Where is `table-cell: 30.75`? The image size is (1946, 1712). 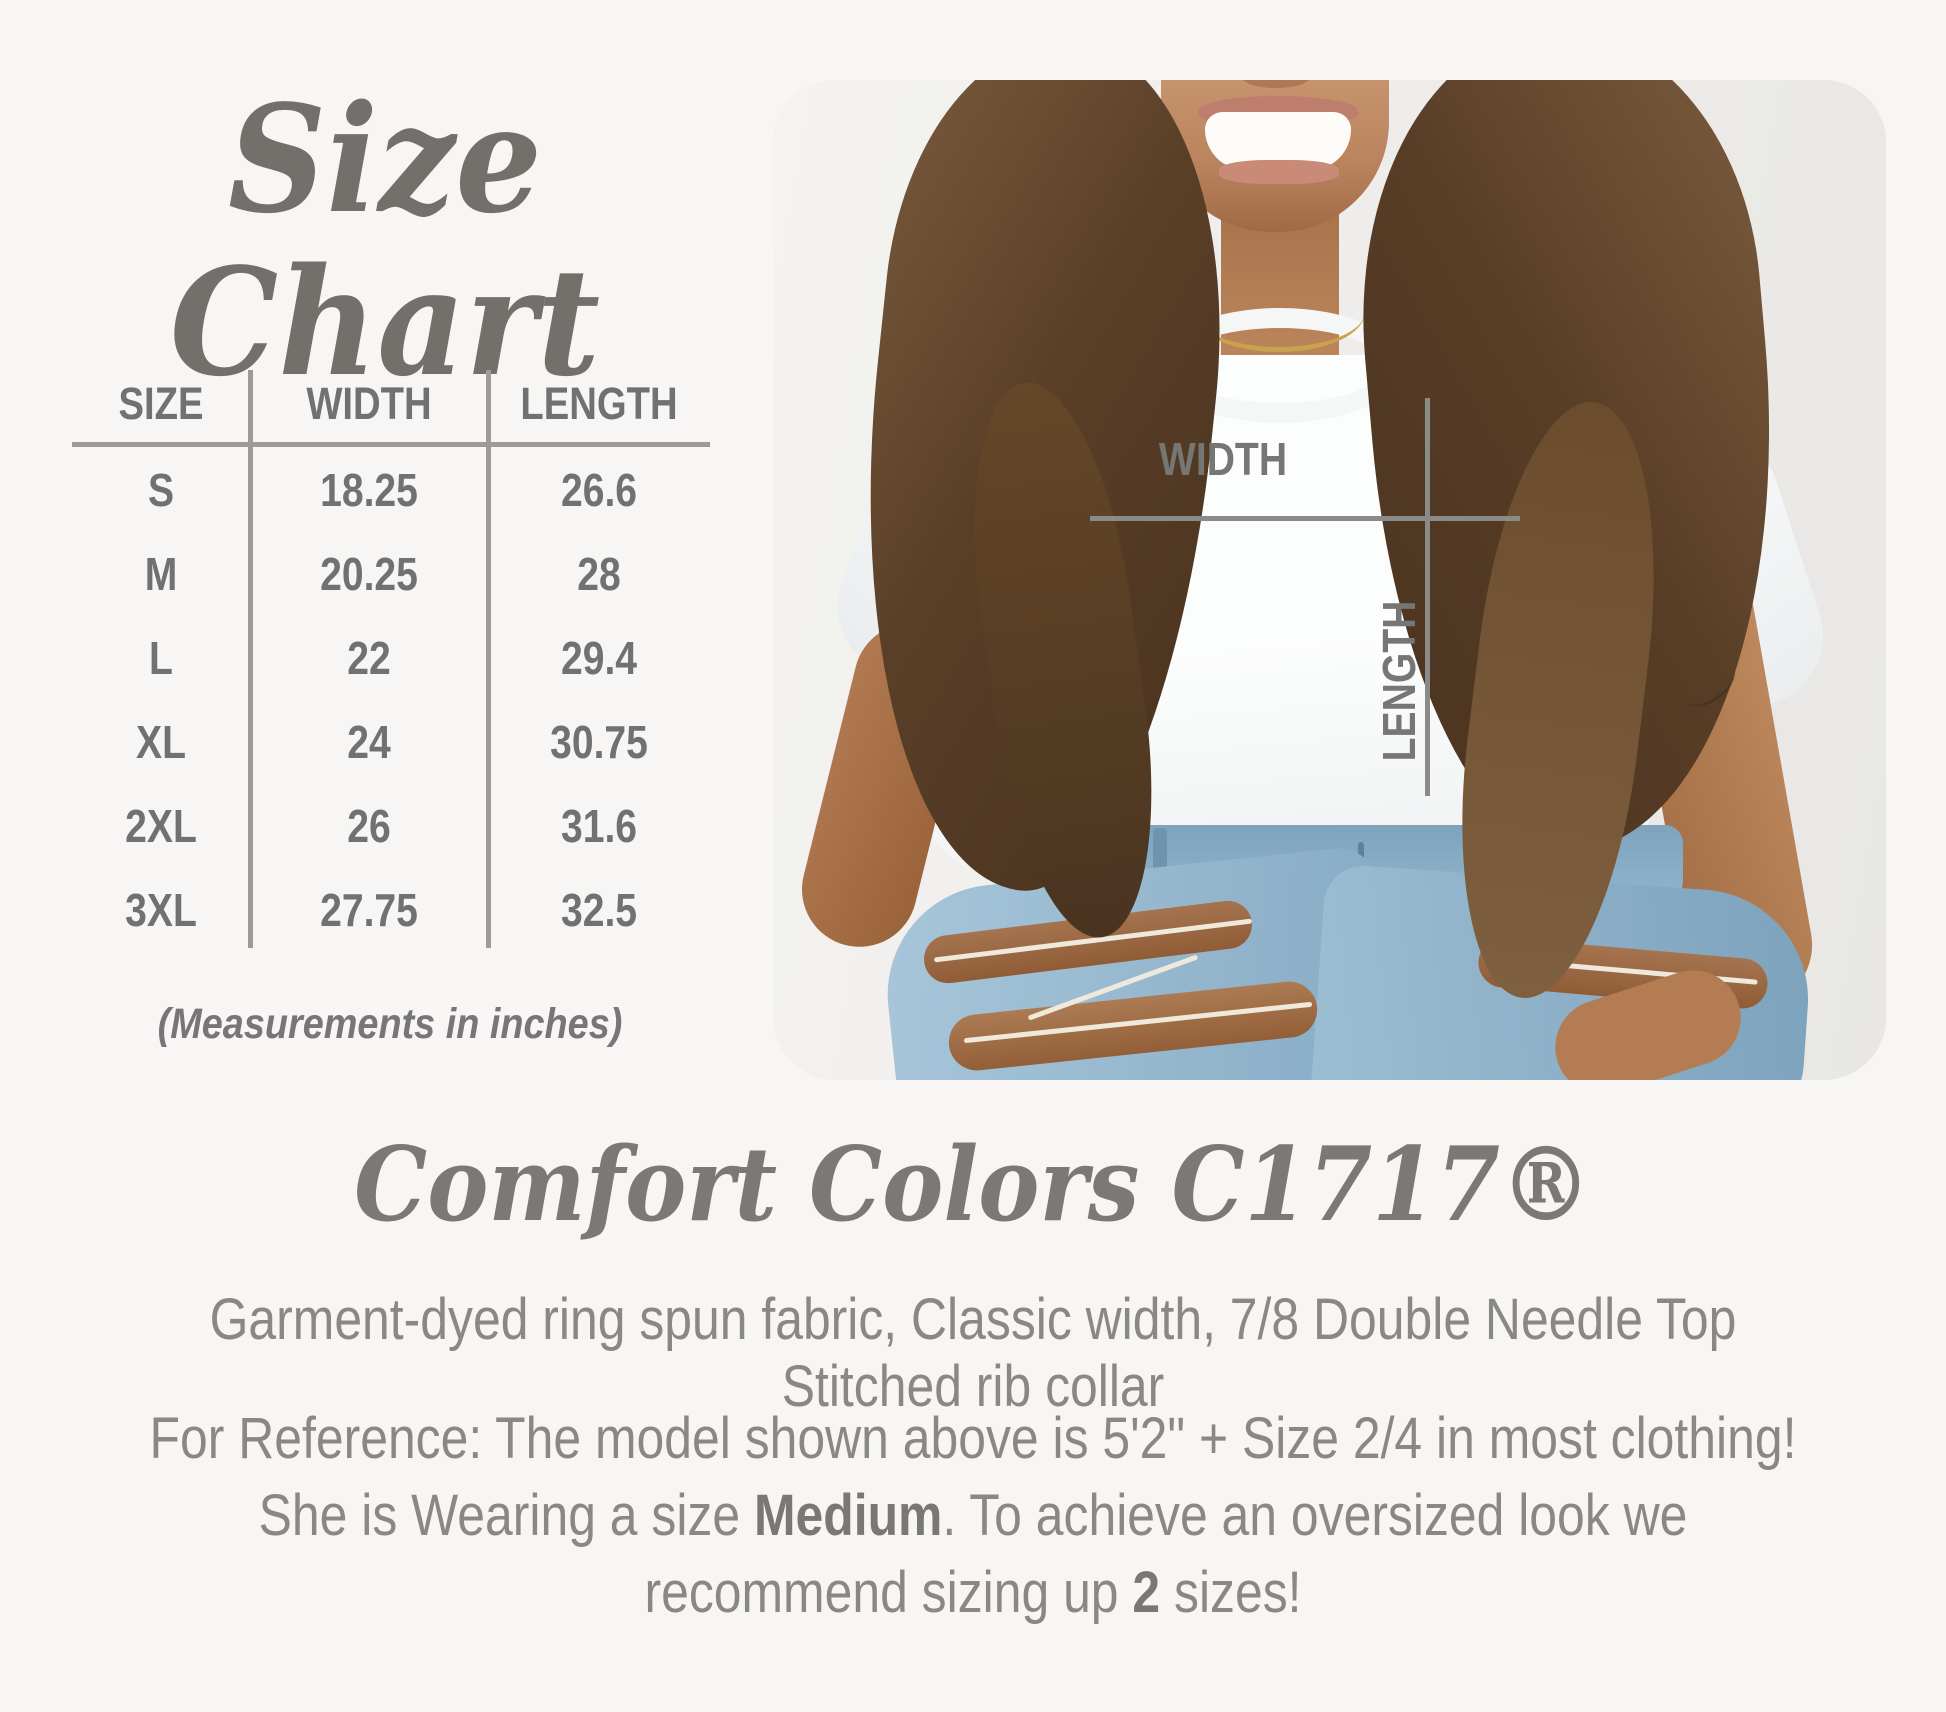 table-cell: 30.75 is located at coordinates (599, 742).